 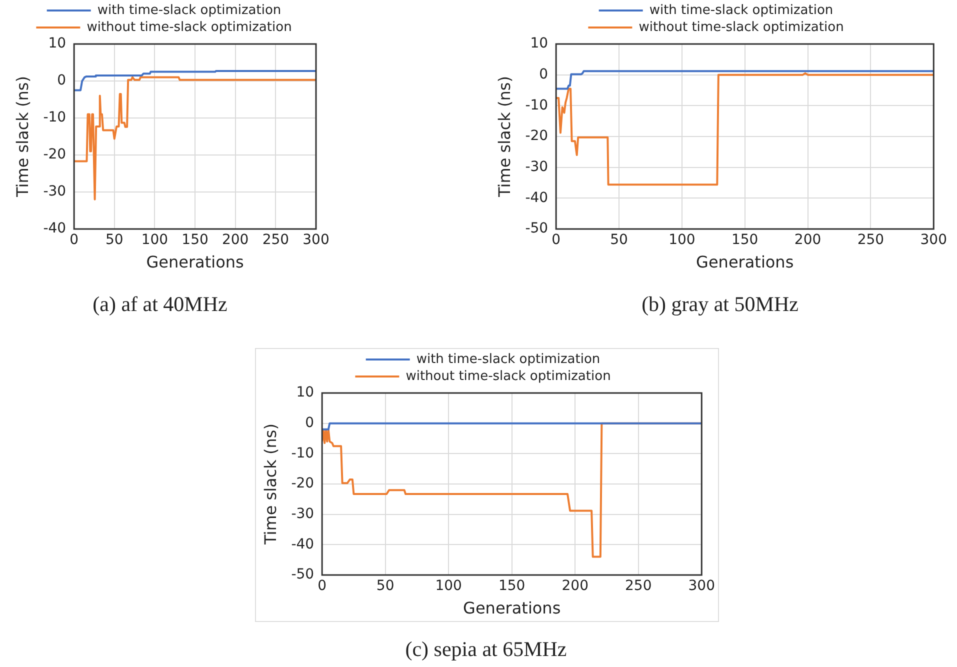 I want to click on text: (c) sepia at 65MHz, so click(x=486, y=649).